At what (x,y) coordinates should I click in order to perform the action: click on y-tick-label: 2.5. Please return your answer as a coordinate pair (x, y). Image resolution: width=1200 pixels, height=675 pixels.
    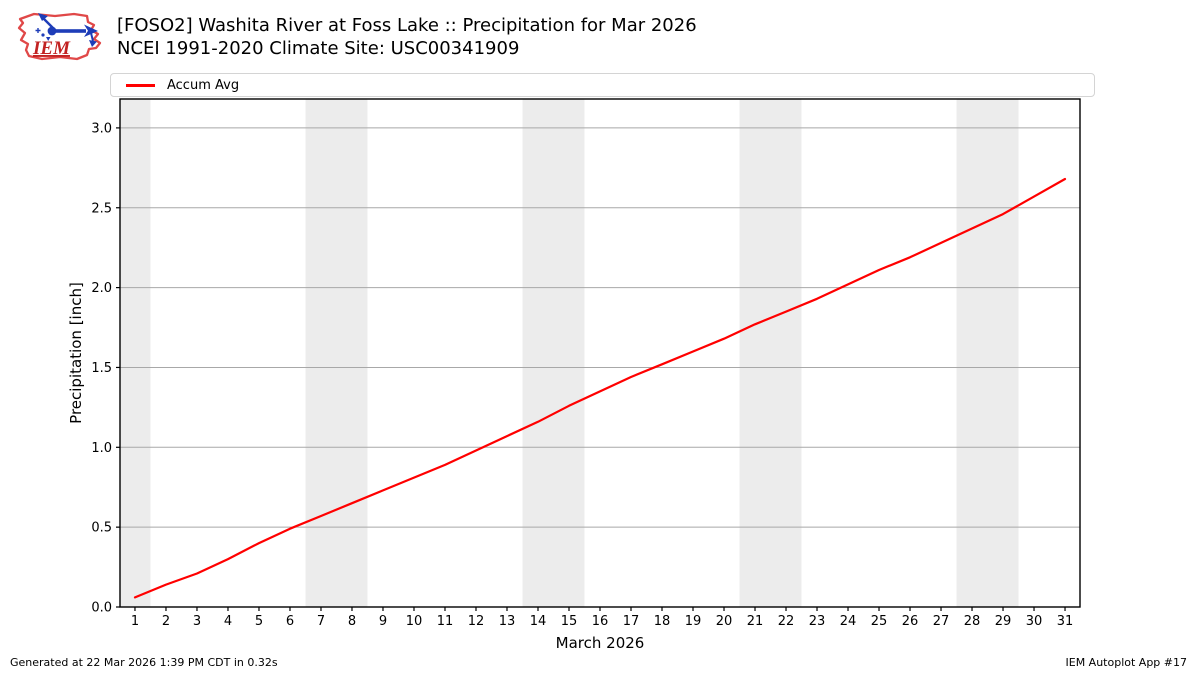
    Looking at the image, I should click on (101, 208).